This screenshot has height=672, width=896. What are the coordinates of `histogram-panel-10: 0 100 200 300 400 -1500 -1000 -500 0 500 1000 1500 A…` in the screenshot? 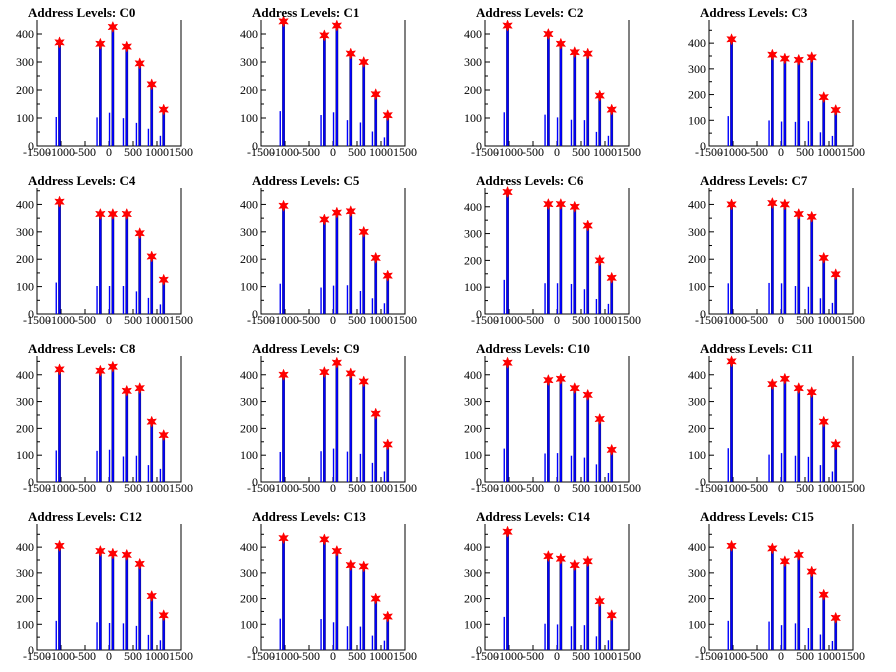 It's located at (560, 420).